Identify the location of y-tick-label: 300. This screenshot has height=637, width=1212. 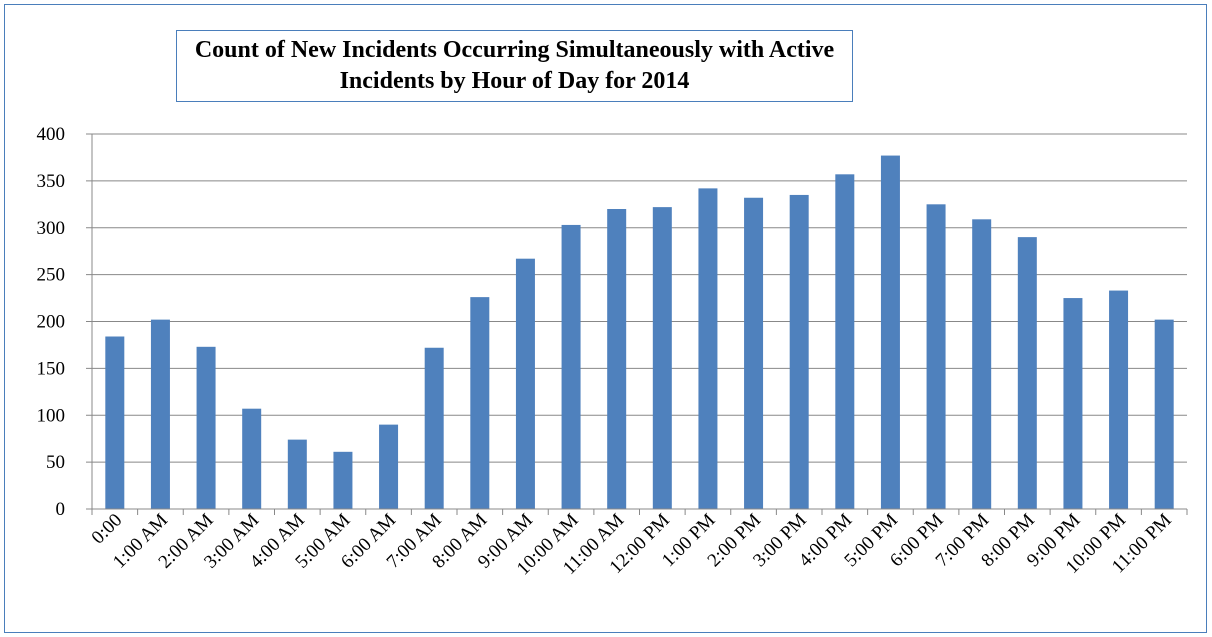
(51, 228).